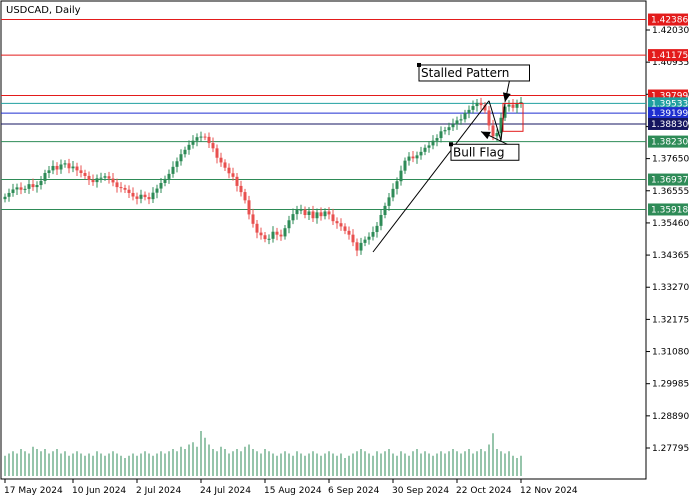 The width and height of the screenshot is (700, 500). I want to click on flag-line, so click(495, 120).